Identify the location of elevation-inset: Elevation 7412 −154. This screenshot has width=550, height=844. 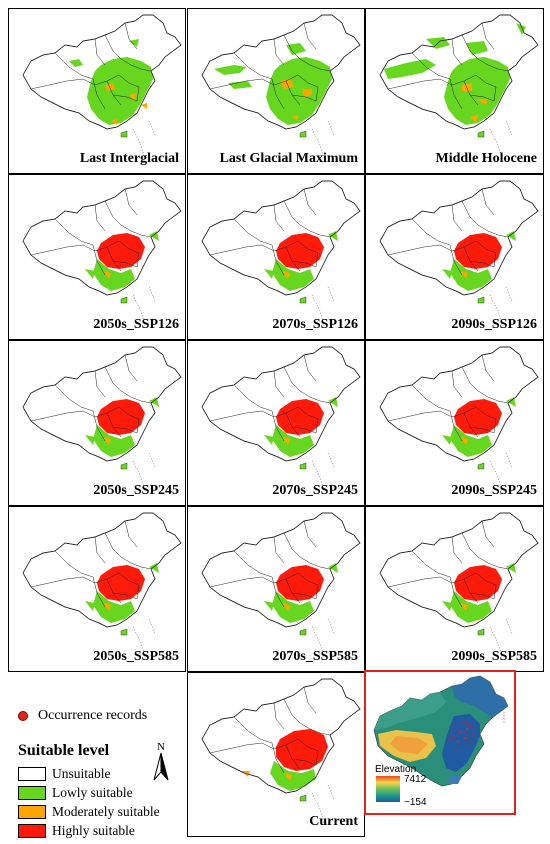
(440, 742).